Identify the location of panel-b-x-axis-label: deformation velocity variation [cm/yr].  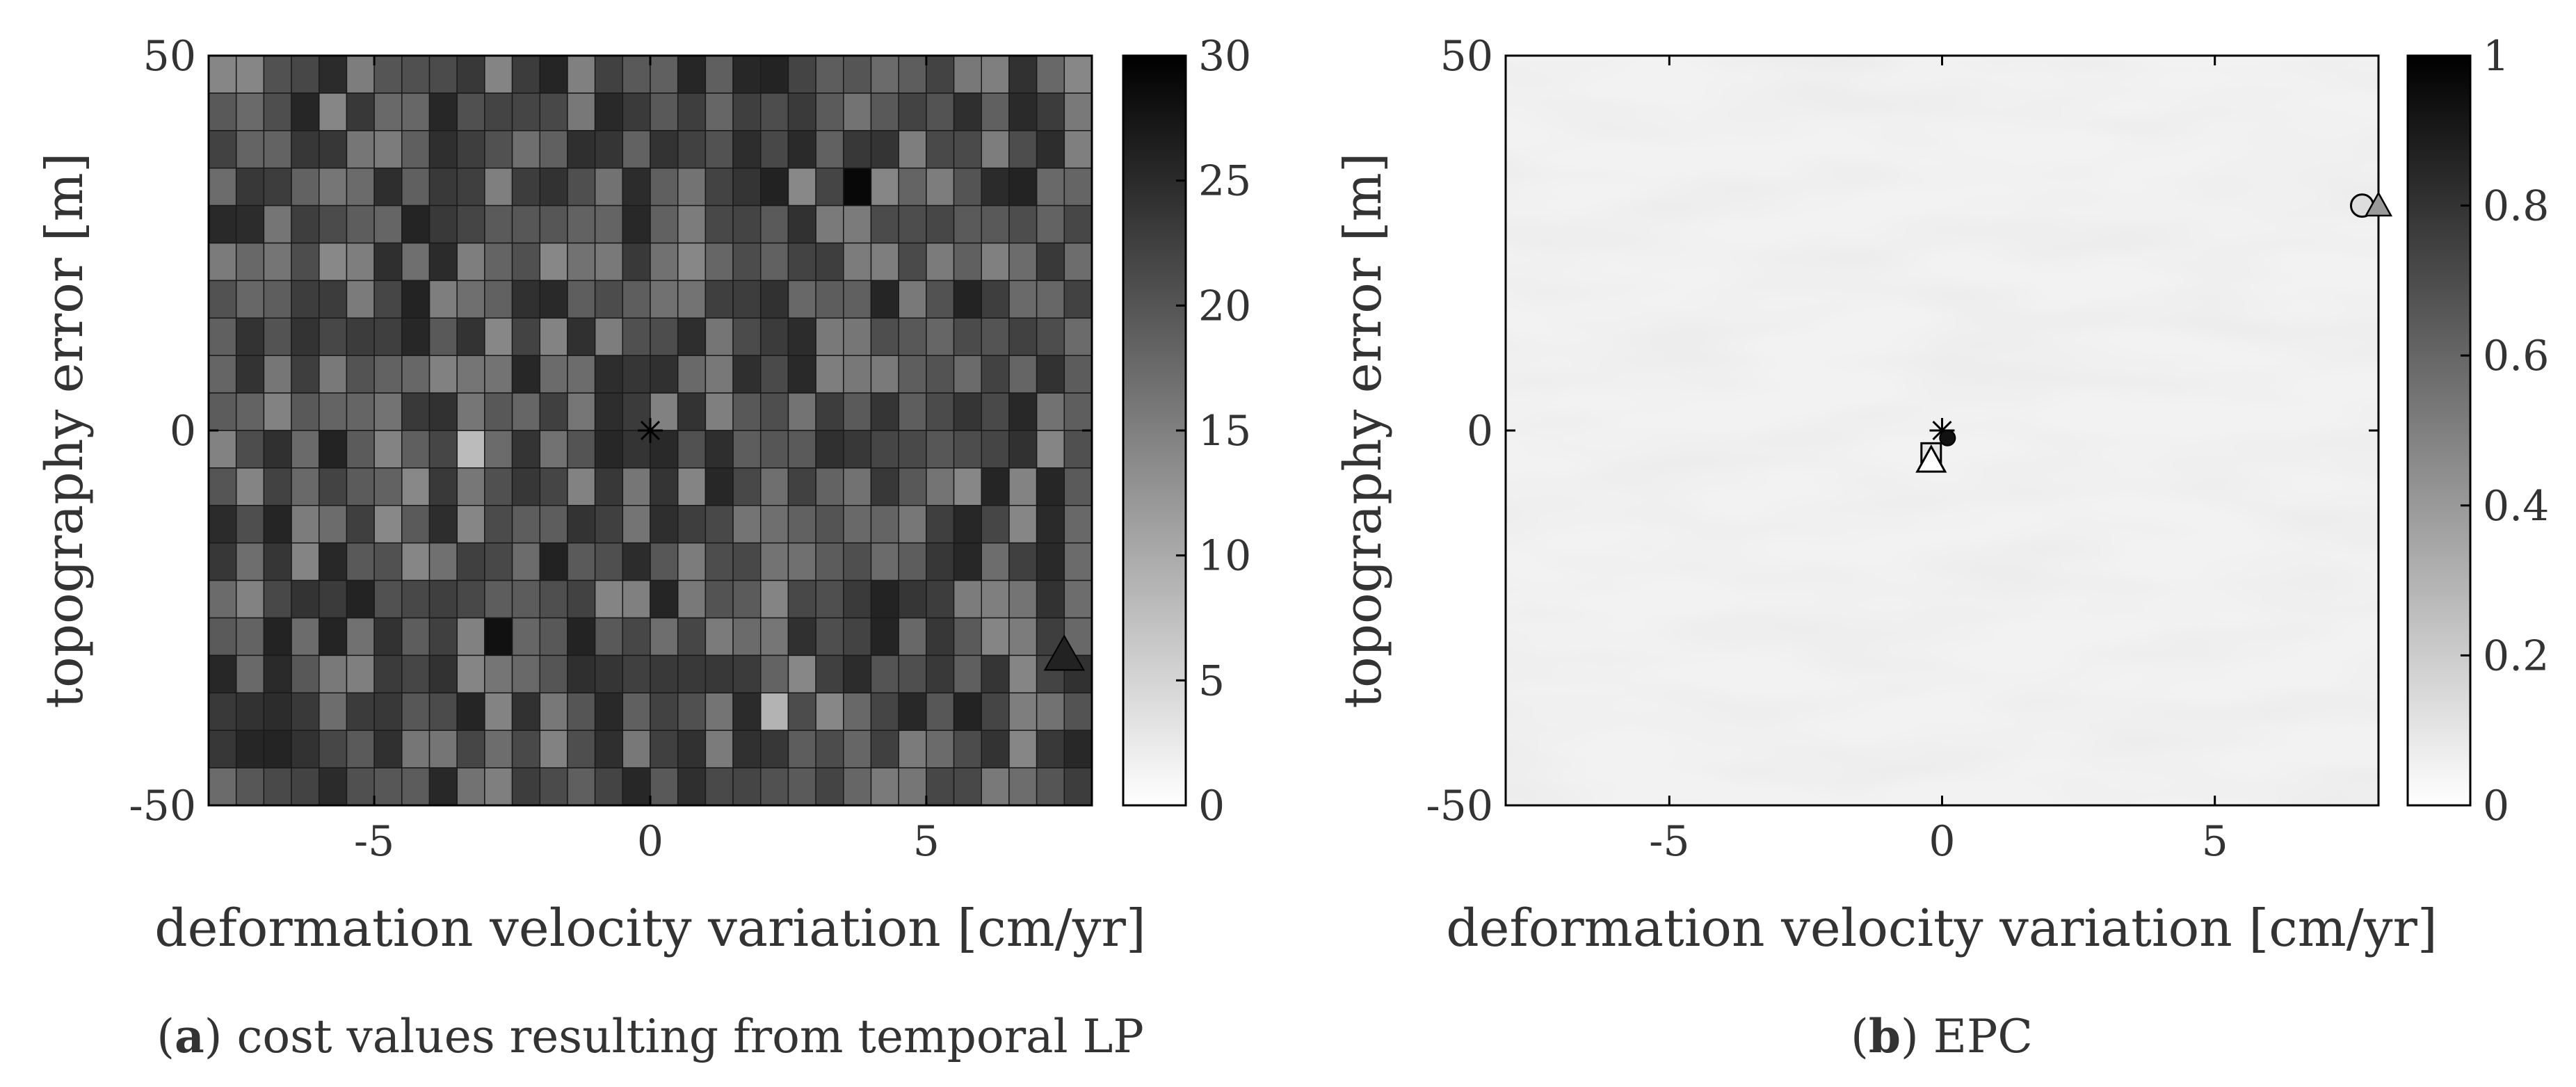
(1942, 928).